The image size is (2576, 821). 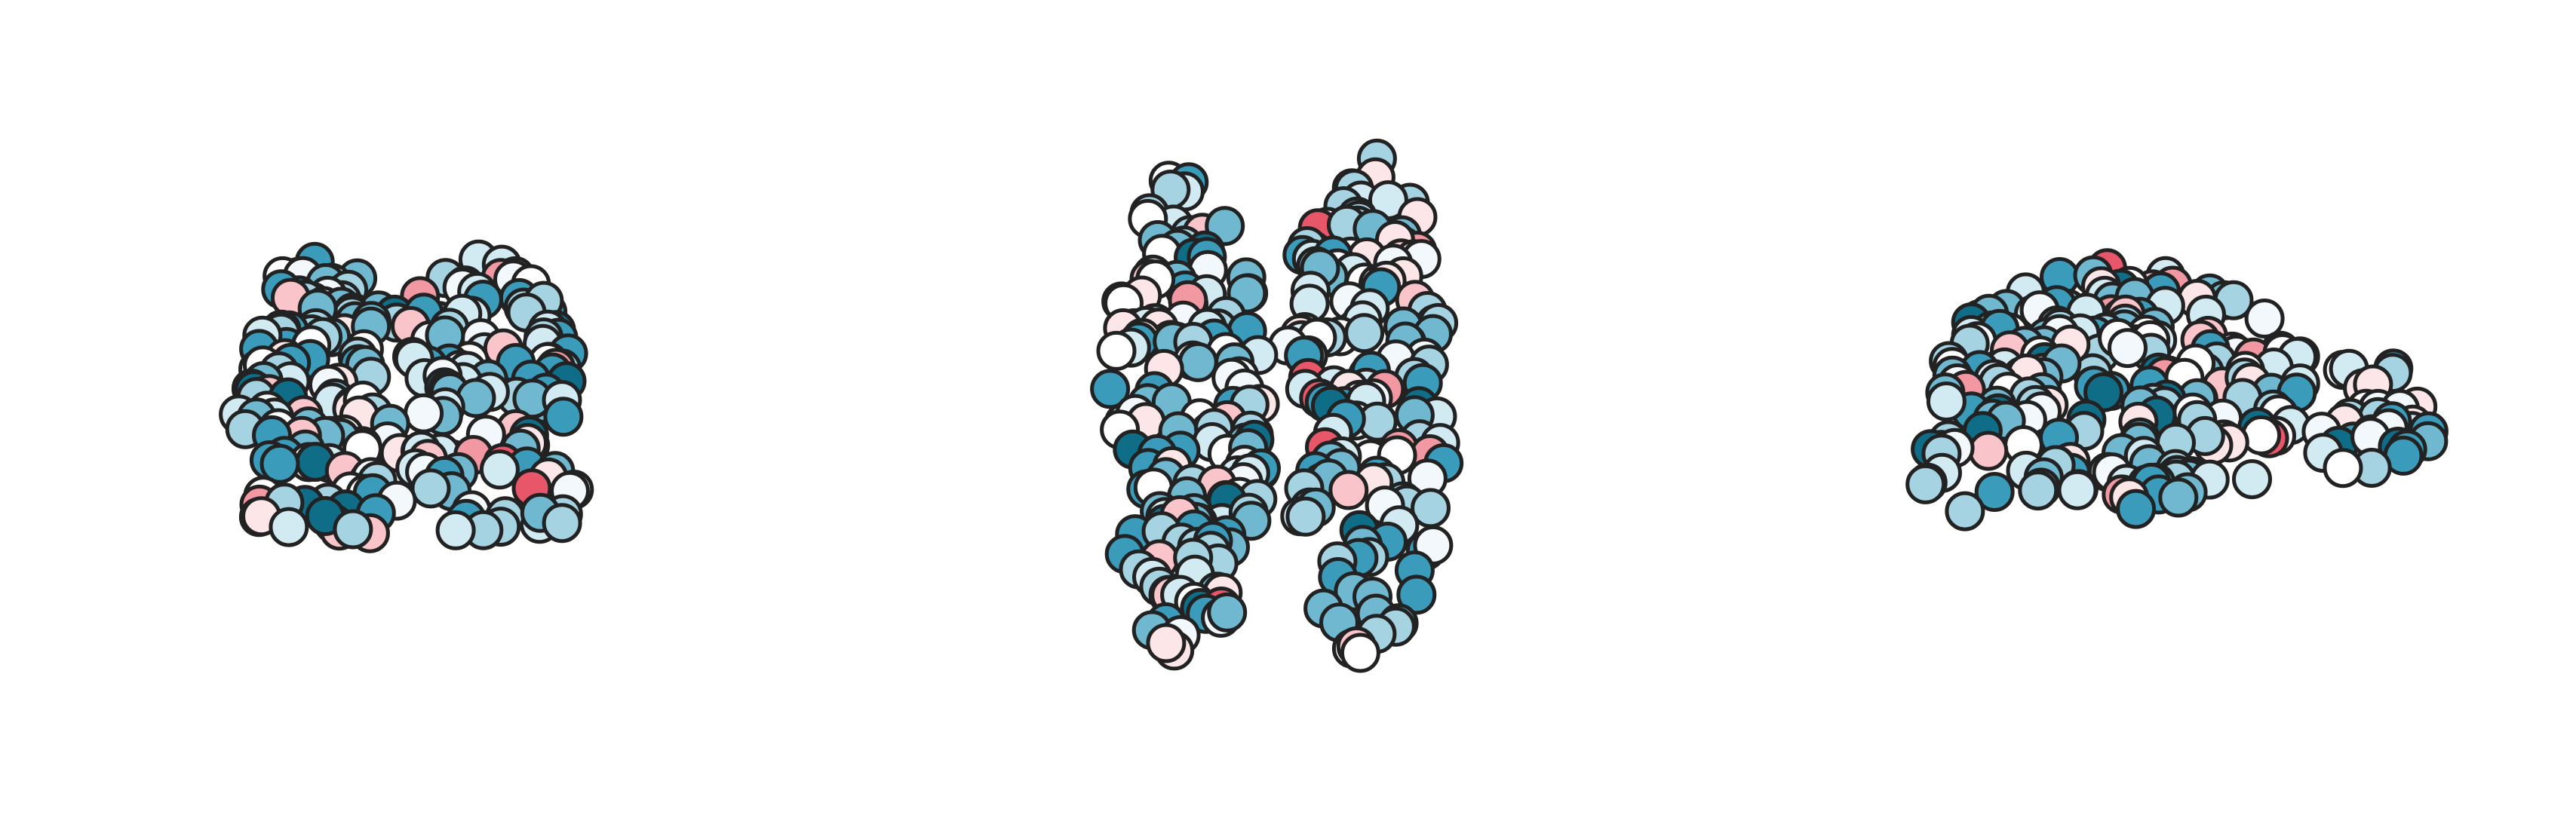 What do you see at coordinates (2177, 390) in the screenshot?
I see `sagittal-view` at bounding box center [2177, 390].